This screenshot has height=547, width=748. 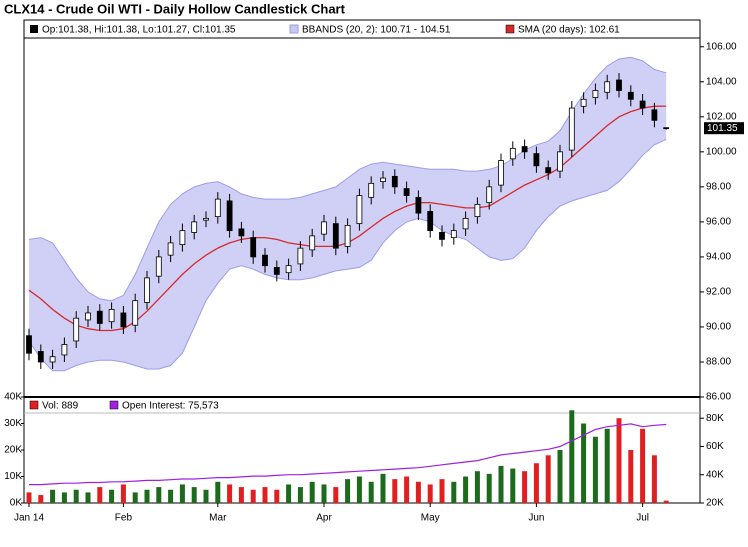 What do you see at coordinates (13, 397) in the screenshot?
I see `y-tick-label: 40K` at bounding box center [13, 397].